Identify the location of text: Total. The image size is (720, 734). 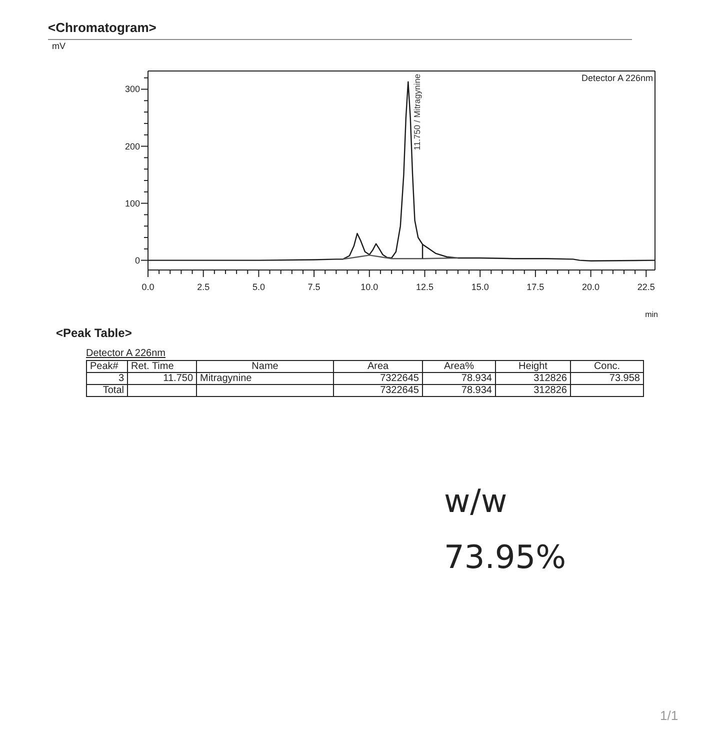
(107, 390).